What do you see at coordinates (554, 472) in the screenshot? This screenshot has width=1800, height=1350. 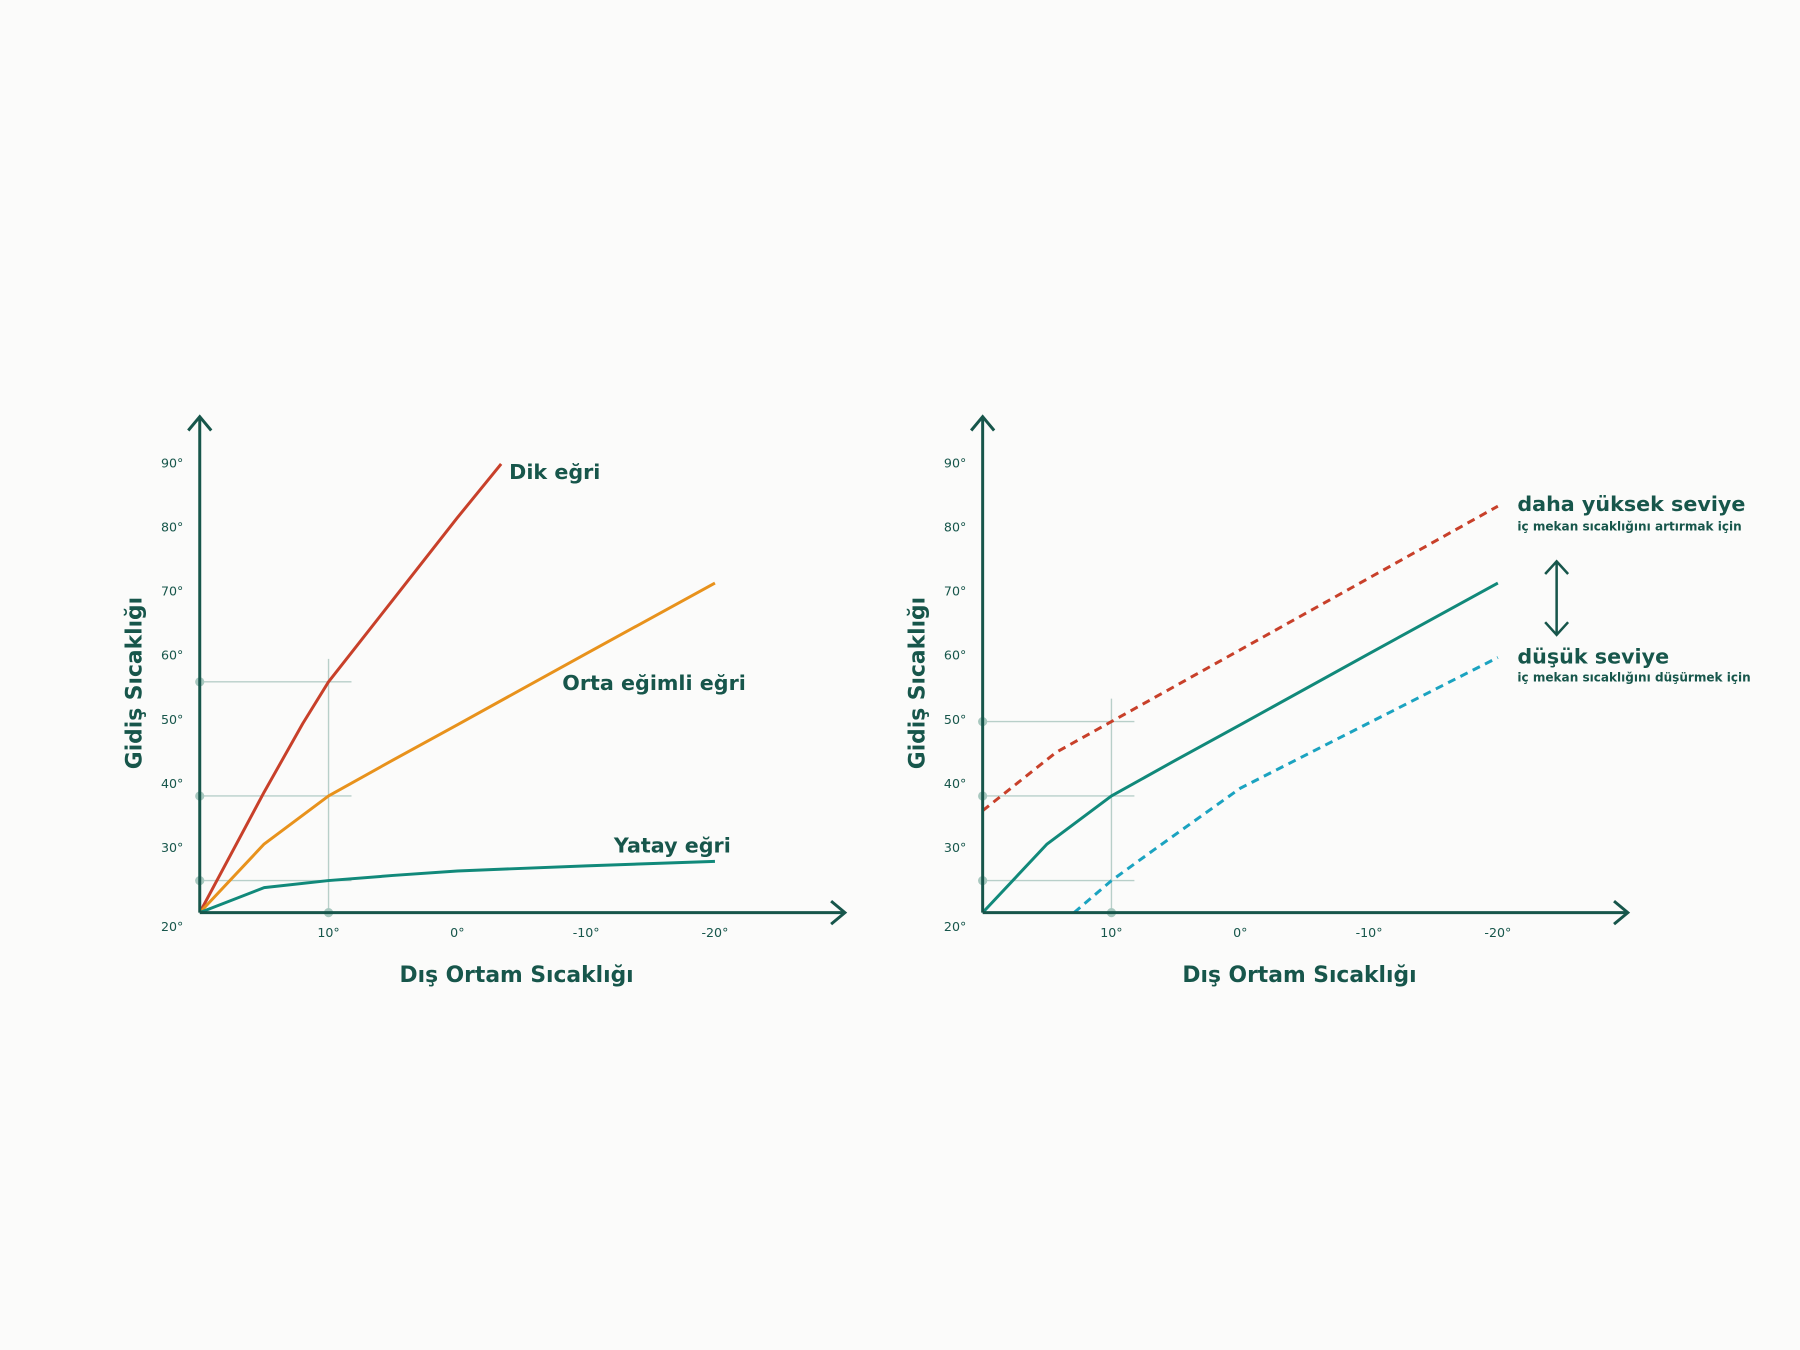 I see `series-label: Dik eğri` at bounding box center [554, 472].